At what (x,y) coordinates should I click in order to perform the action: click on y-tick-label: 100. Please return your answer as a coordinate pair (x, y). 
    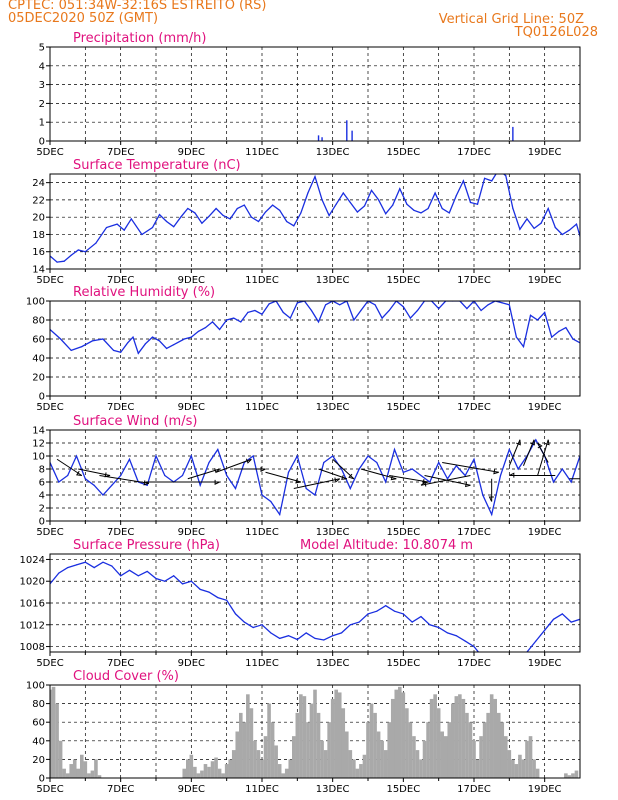
    Looking at the image, I should click on (35, 686).